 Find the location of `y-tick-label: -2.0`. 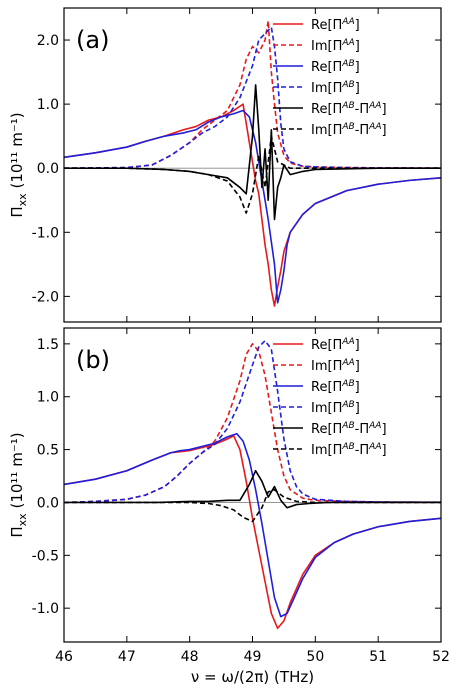

y-tick-label: -2.0 is located at coordinates (45, 297).